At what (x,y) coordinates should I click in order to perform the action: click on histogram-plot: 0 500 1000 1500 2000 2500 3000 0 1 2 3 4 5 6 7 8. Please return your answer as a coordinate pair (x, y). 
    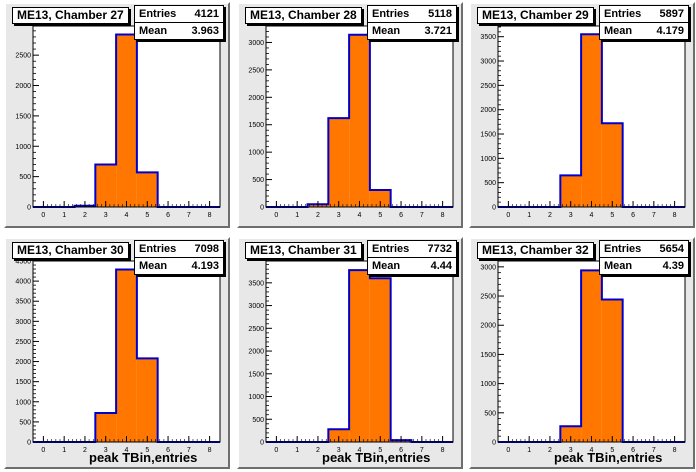
    Looking at the image, I should click on (583, 357).